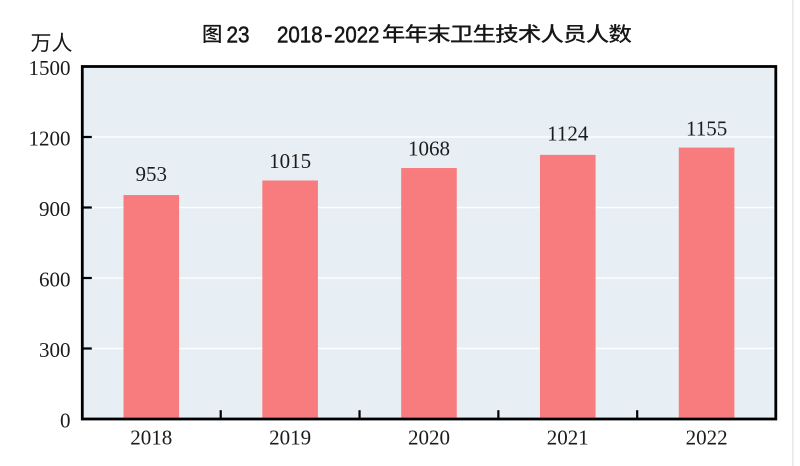  I want to click on svg-text: 953, so click(152, 174).